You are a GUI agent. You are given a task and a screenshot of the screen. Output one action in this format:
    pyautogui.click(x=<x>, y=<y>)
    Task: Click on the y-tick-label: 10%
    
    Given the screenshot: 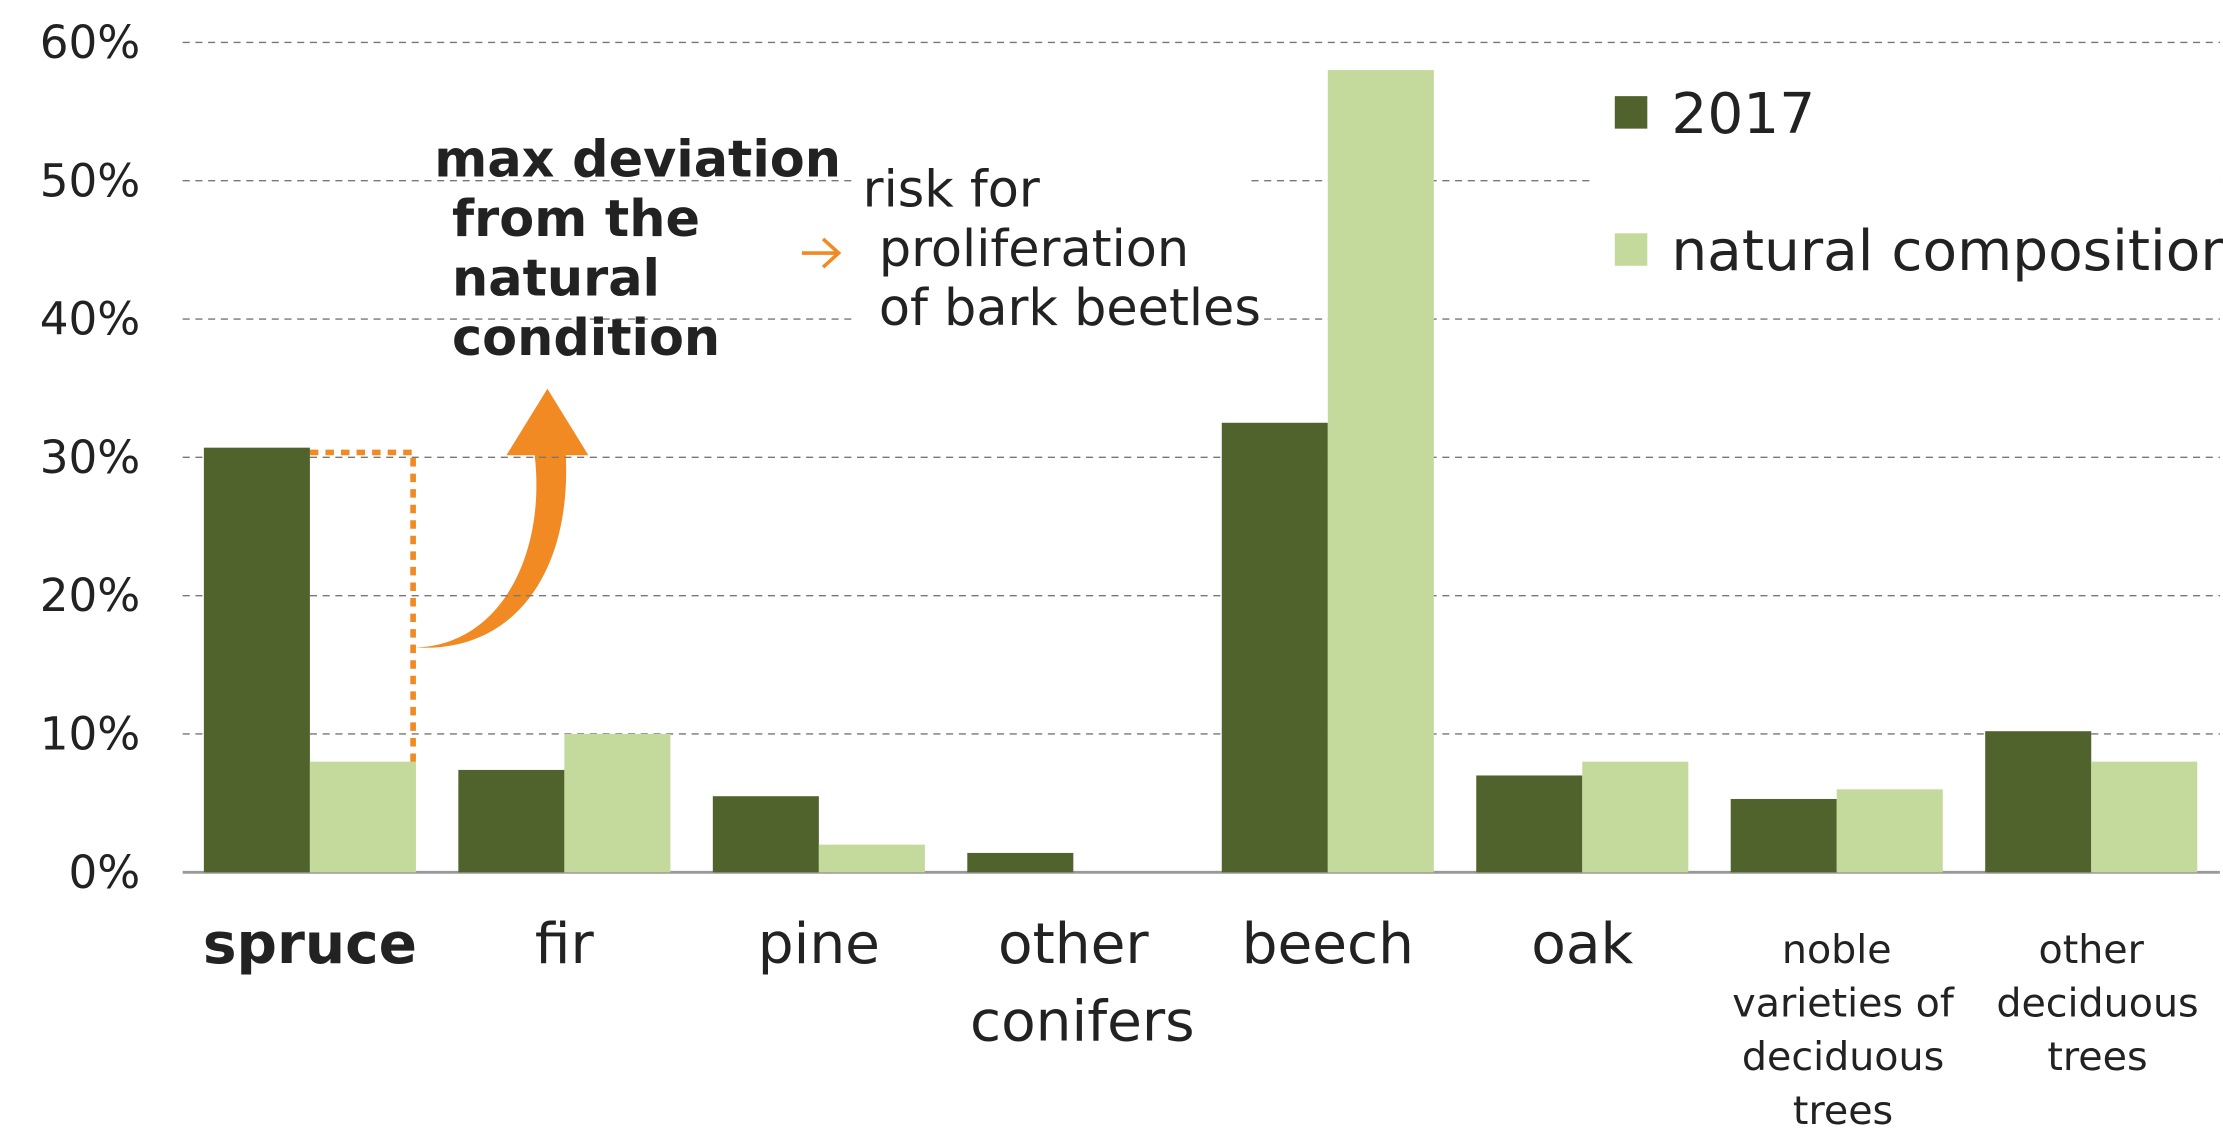 What is the action you would take?
    pyautogui.click(x=90, y=734)
    